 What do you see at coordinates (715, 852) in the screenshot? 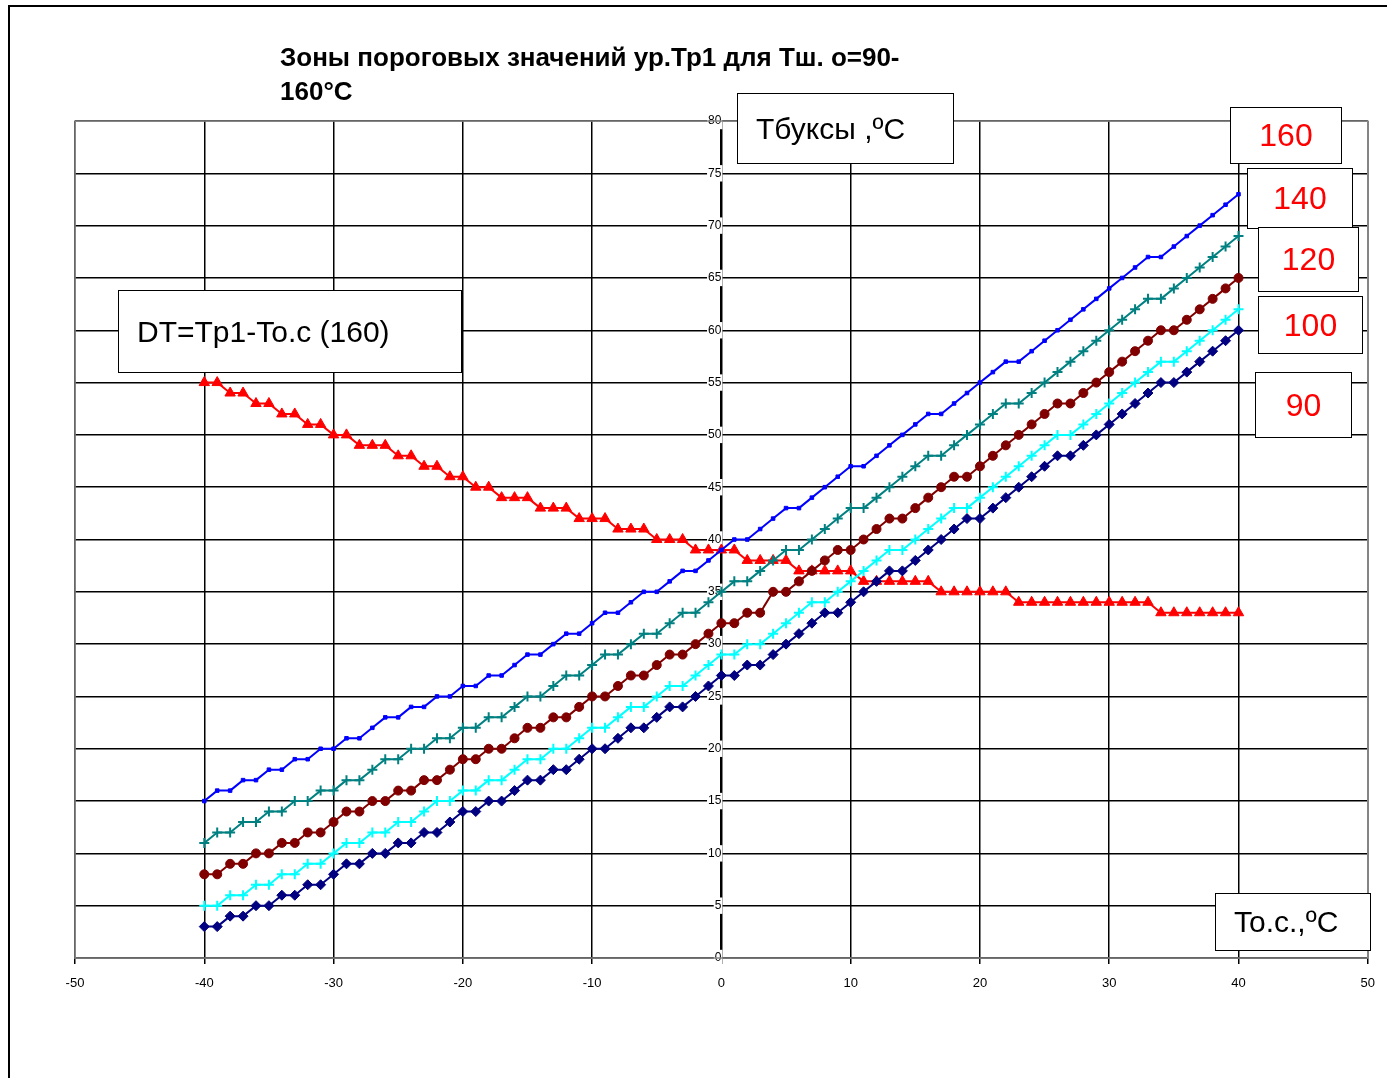
I see `y-tick-label: 10` at bounding box center [715, 852].